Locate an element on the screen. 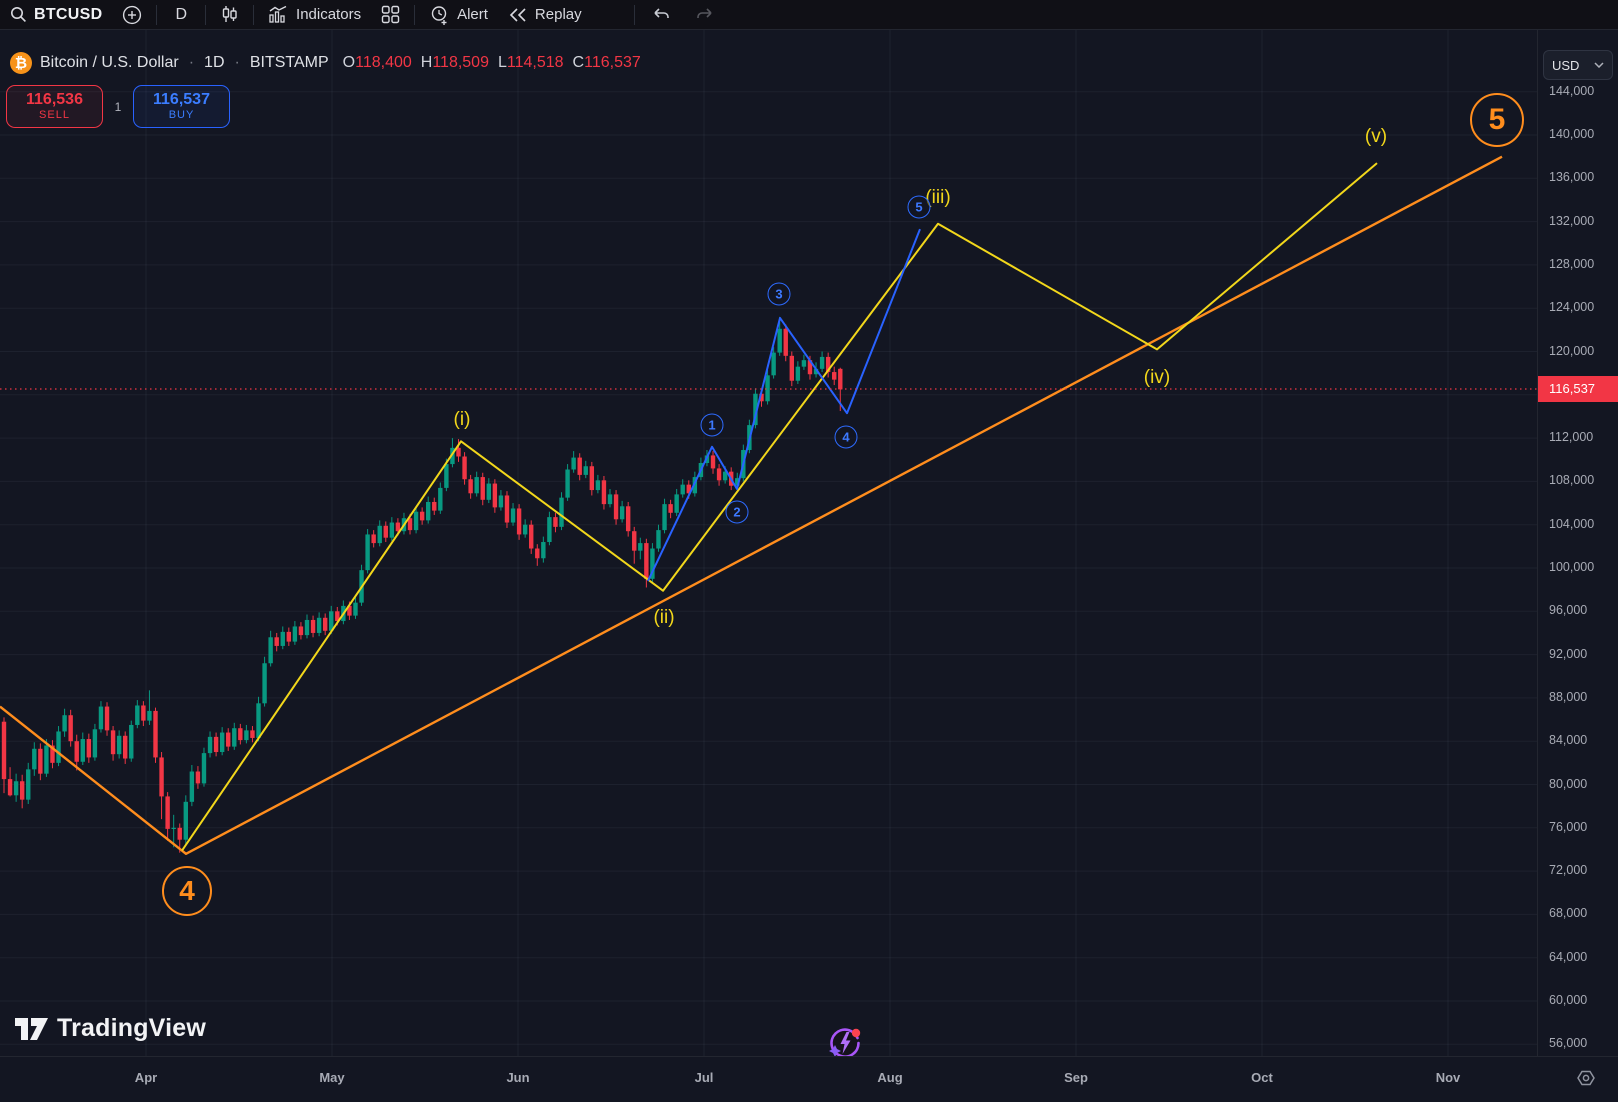 Image resolution: width=1618 pixels, height=1102 pixels. legend-exchange: BITSTAMP is located at coordinates (289, 62).